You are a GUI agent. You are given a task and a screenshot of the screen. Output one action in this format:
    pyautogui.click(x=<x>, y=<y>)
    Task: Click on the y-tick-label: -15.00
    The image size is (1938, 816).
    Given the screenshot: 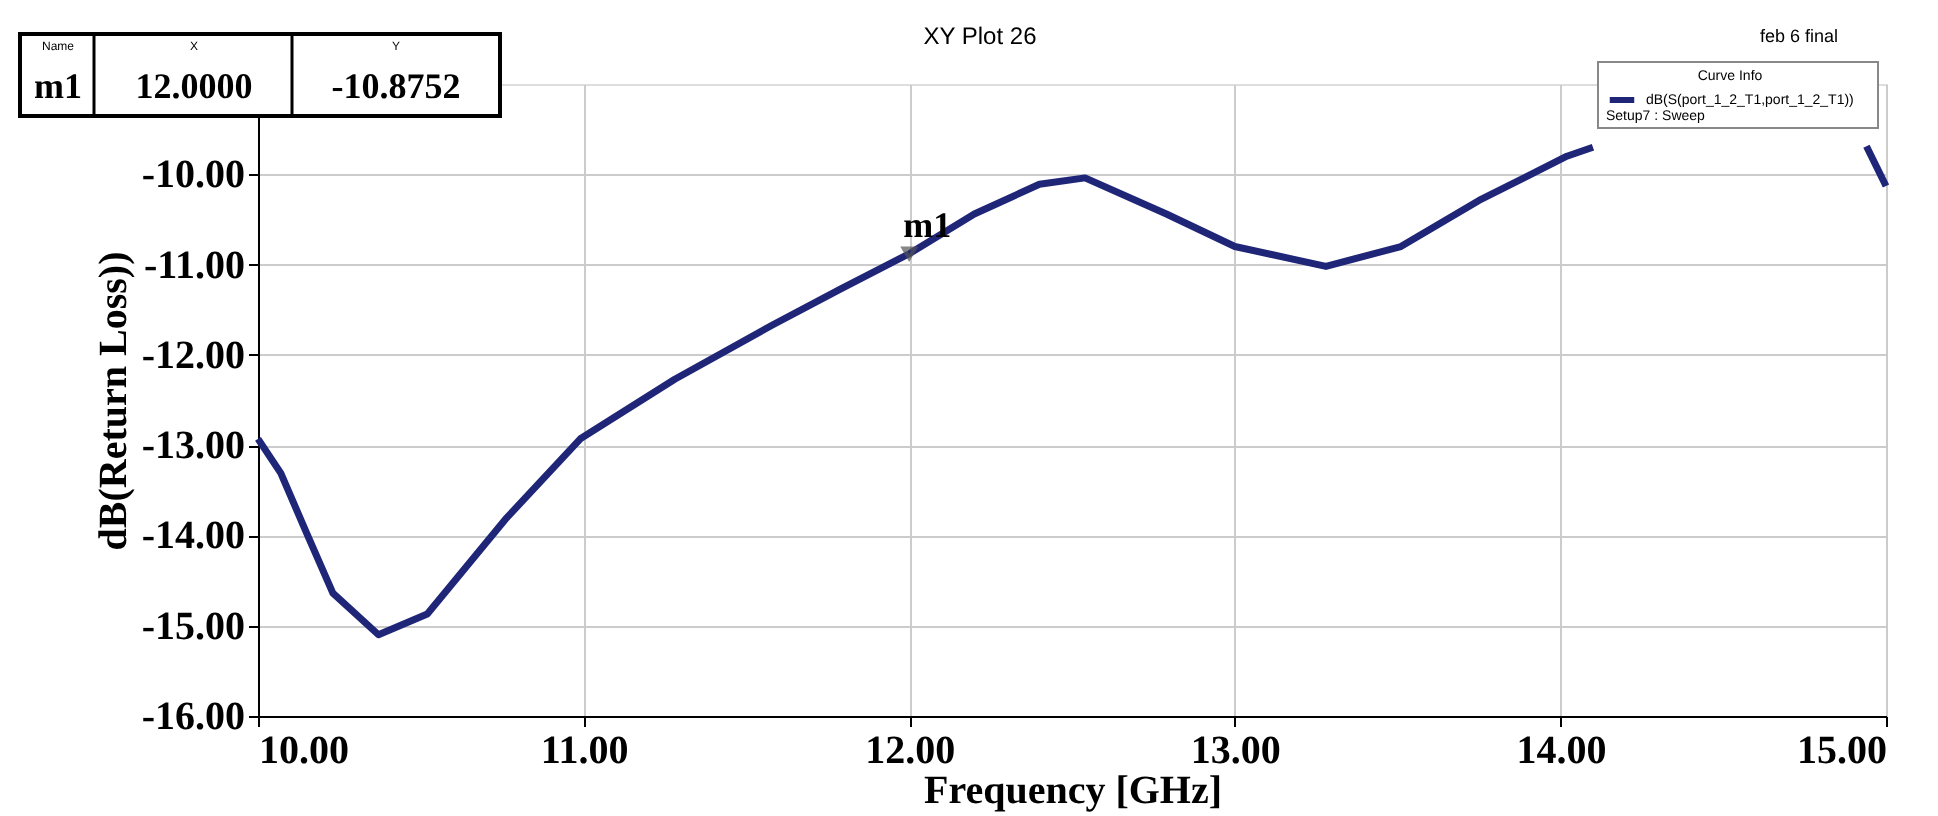 What is the action you would take?
    pyautogui.click(x=193, y=626)
    